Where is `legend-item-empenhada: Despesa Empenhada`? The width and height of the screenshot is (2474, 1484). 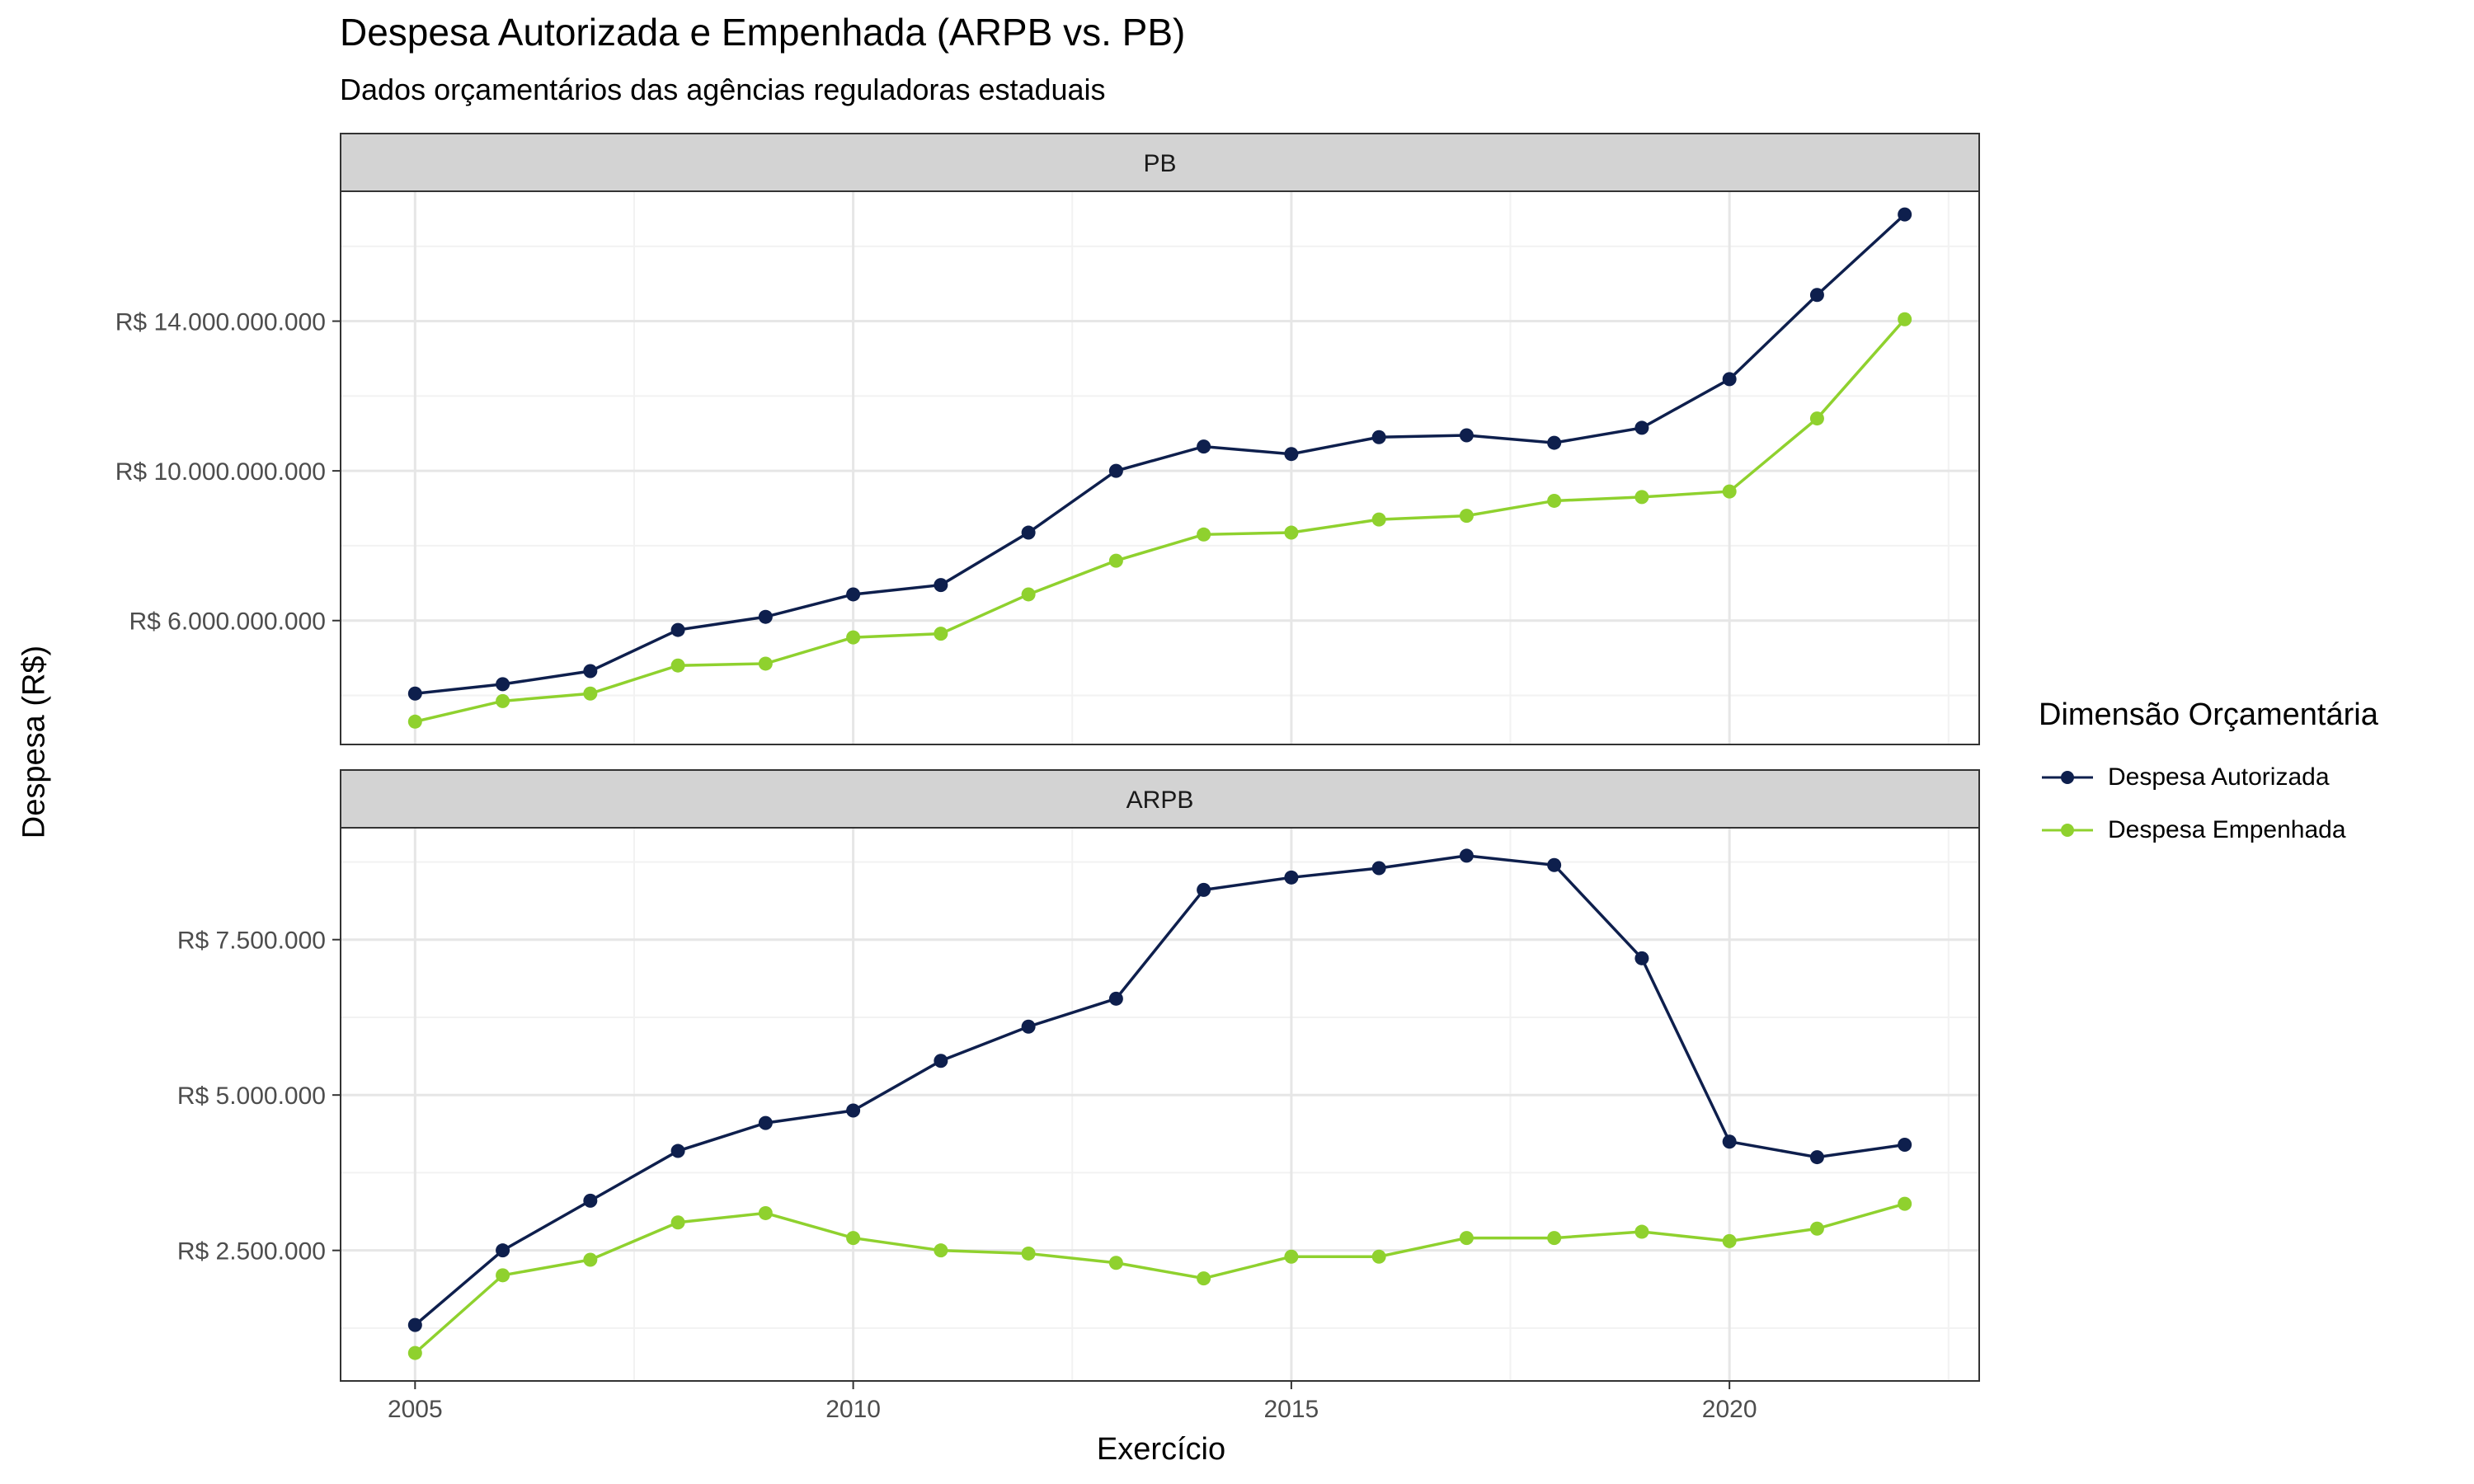 legend-item-empenhada: Despesa Empenhada is located at coordinates (2208, 830).